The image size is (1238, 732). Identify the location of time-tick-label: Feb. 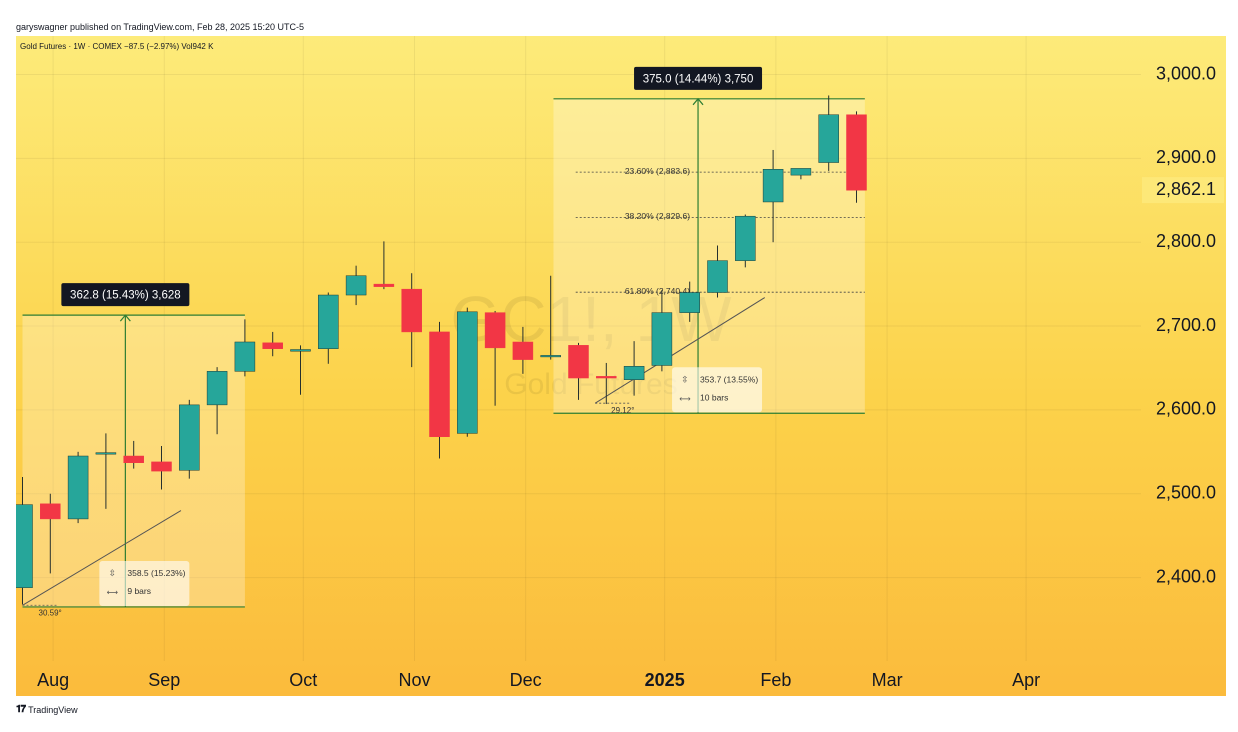
(775, 680).